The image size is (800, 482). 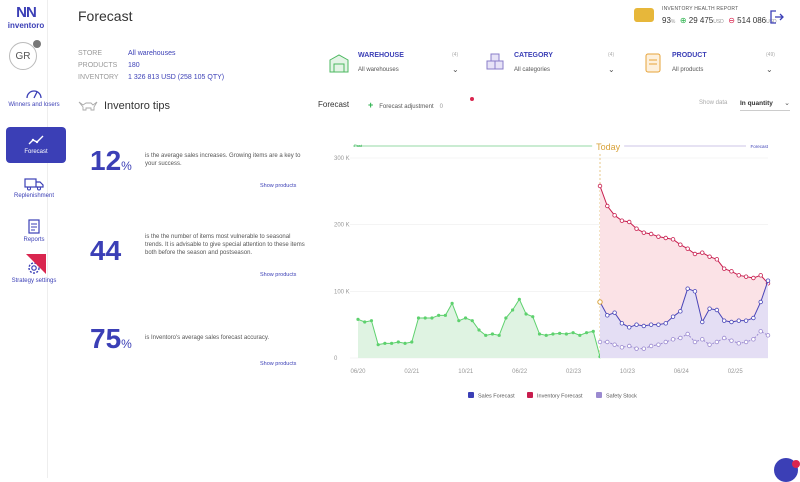 What do you see at coordinates (765, 105) in the screenshot?
I see `show-data-select: In quantity ⌄` at bounding box center [765, 105].